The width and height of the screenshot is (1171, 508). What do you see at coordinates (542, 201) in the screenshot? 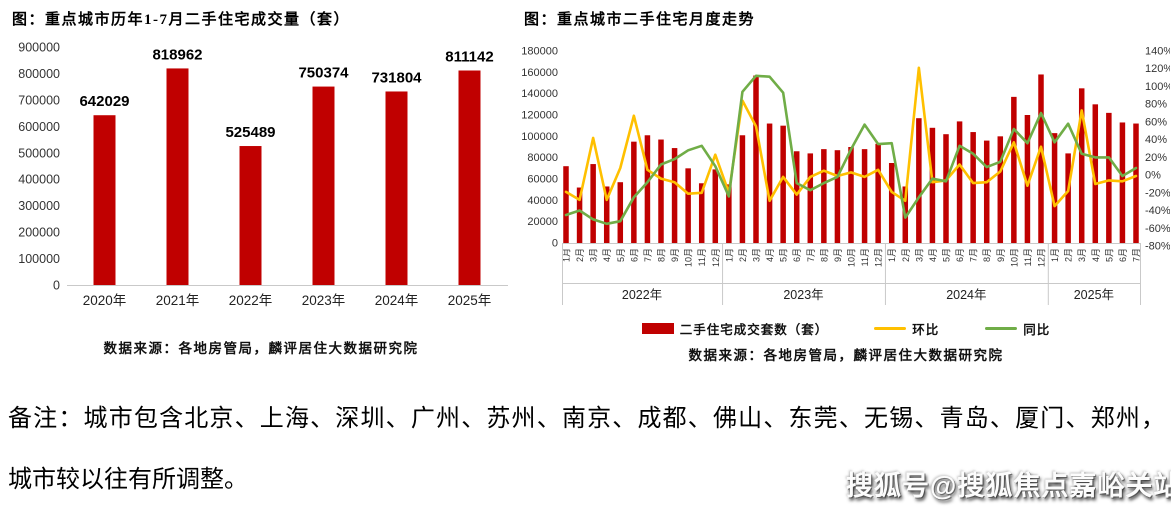
I see `left-tick-label: 40000` at bounding box center [542, 201].